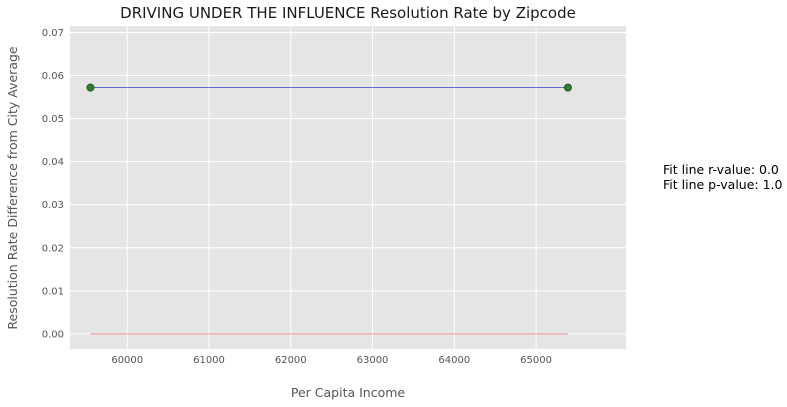 This screenshot has height=407, width=787. I want to click on x-tick-label: 60000, so click(127, 360).